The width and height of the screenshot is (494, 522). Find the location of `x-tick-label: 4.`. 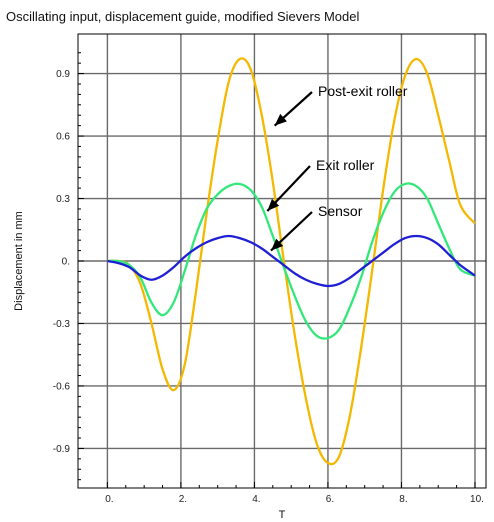

x-tick-label: 4. is located at coordinates (256, 499).